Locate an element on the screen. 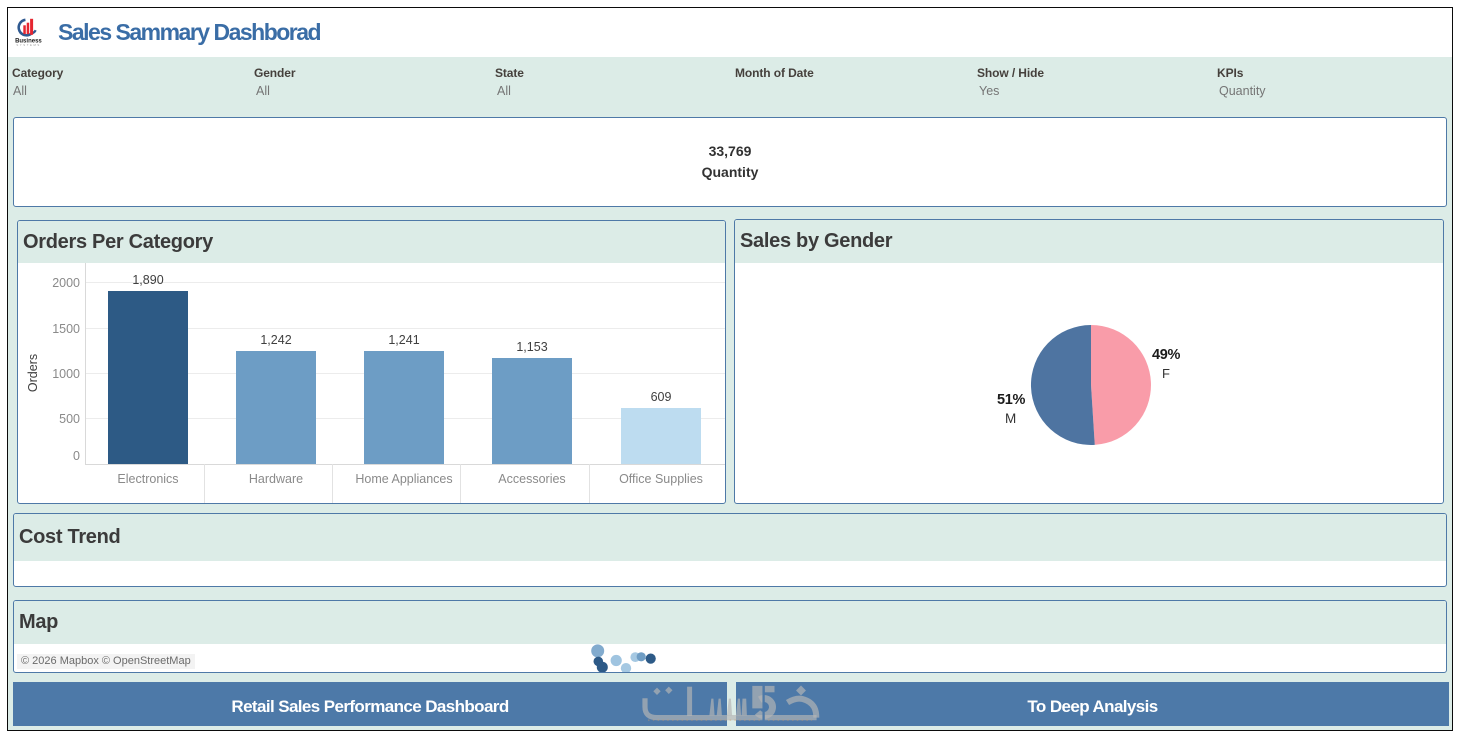 This screenshot has height=737, width=1460. svg-text: SYSTEMS is located at coordinates (28, 45).